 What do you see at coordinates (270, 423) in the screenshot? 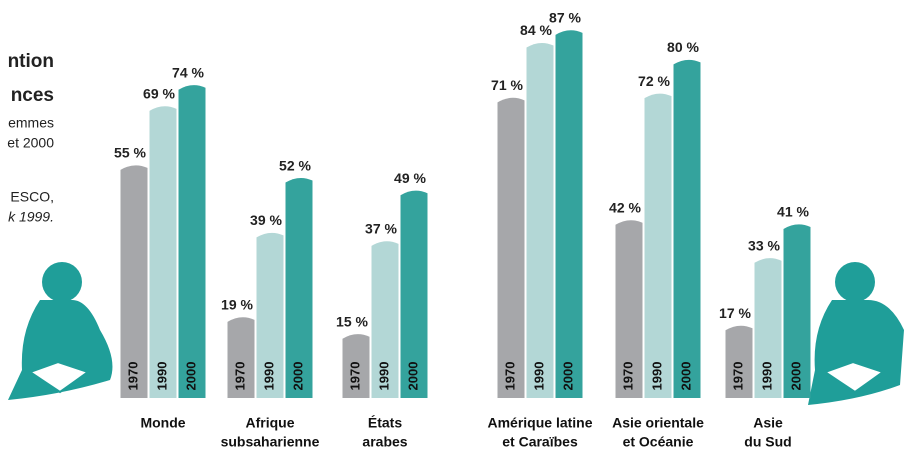
I see `category-label: Afrique` at bounding box center [270, 423].